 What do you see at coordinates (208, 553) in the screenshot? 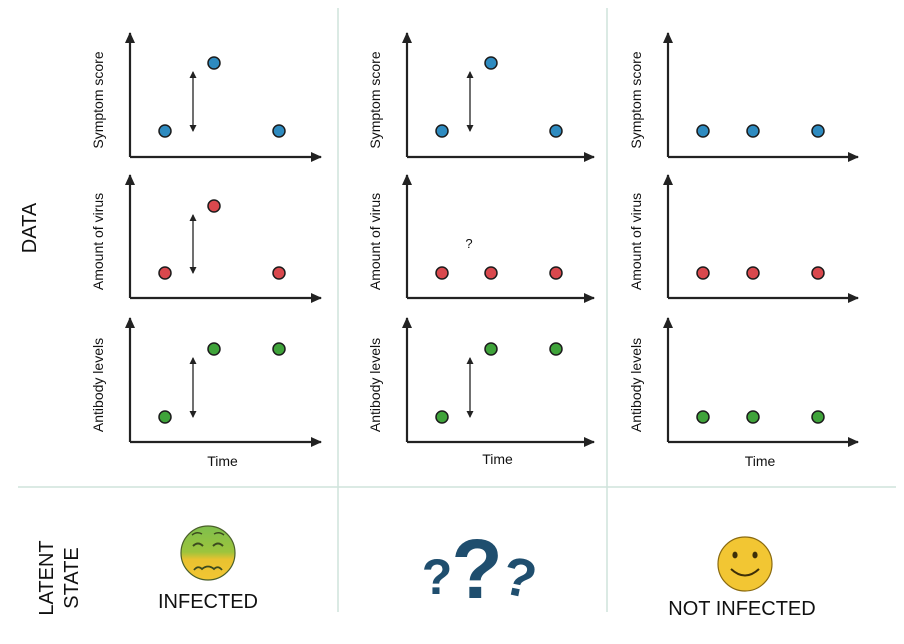
I see `sick-face-icon` at bounding box center [208, 553].